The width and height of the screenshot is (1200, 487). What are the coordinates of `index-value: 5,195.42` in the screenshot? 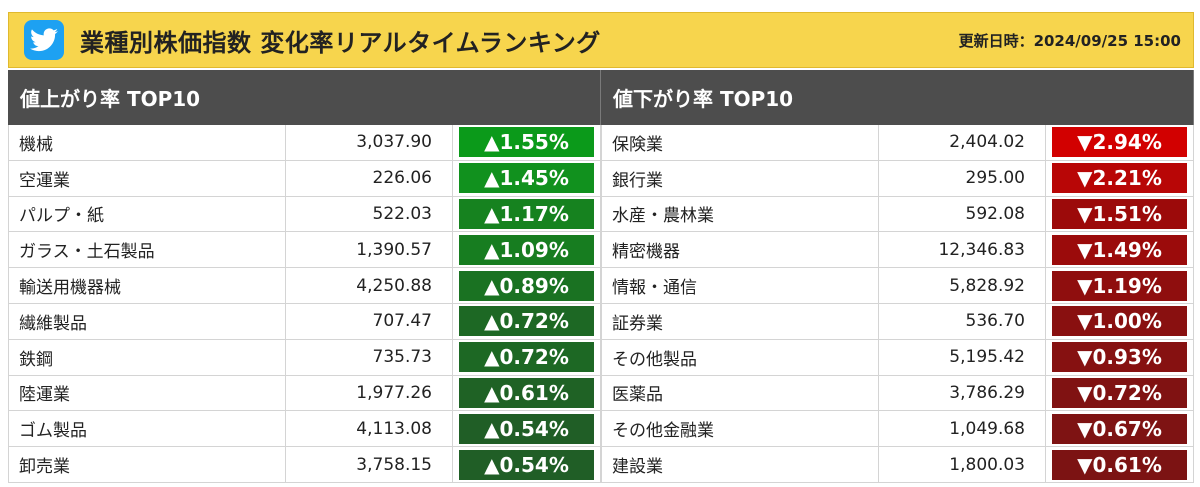 It's located at (962, 357).